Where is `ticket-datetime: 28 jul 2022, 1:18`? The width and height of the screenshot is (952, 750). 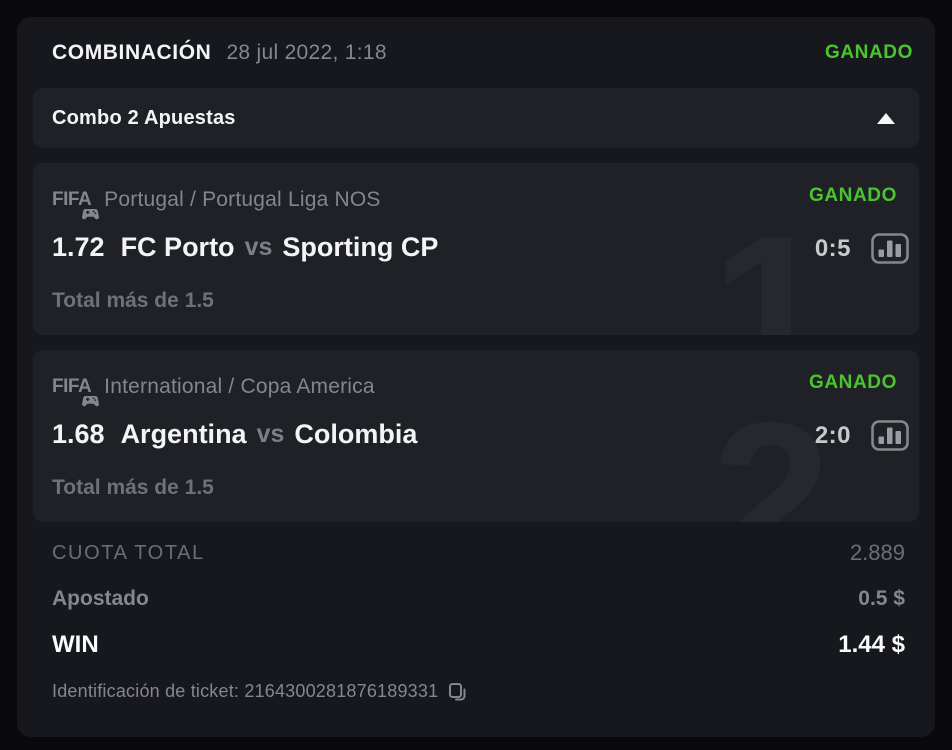 ticket-datetime: 28 jul 2022, 1:18 is located at coordinates (306, 52).